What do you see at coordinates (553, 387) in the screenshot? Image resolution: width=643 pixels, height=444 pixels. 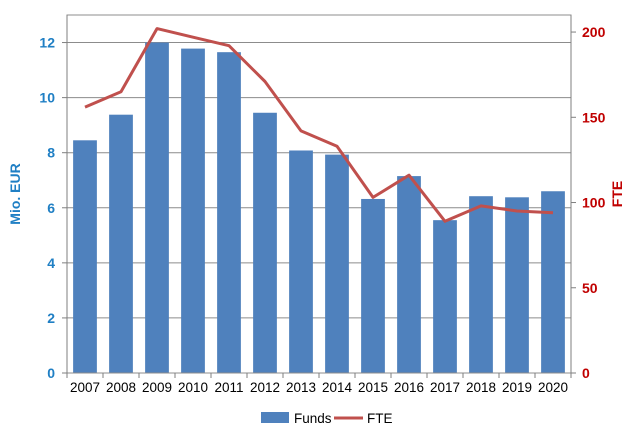 I see `x-tick-label: 2020` at bounding box center [553, 387].